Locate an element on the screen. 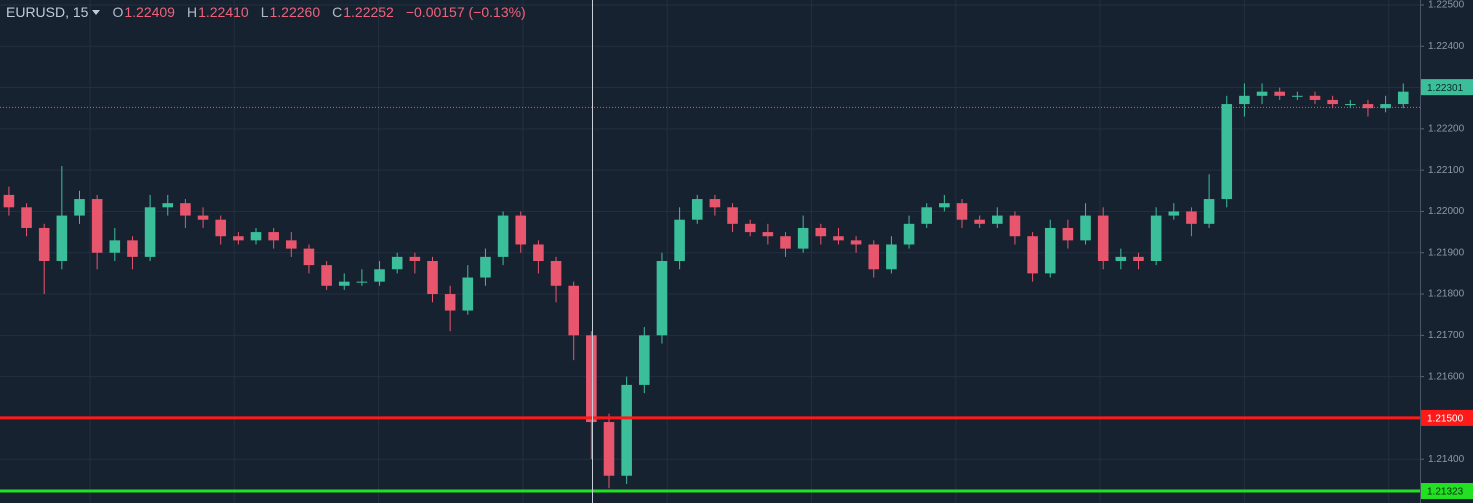  legend-field-label: C is located at coordinates (337, 12).